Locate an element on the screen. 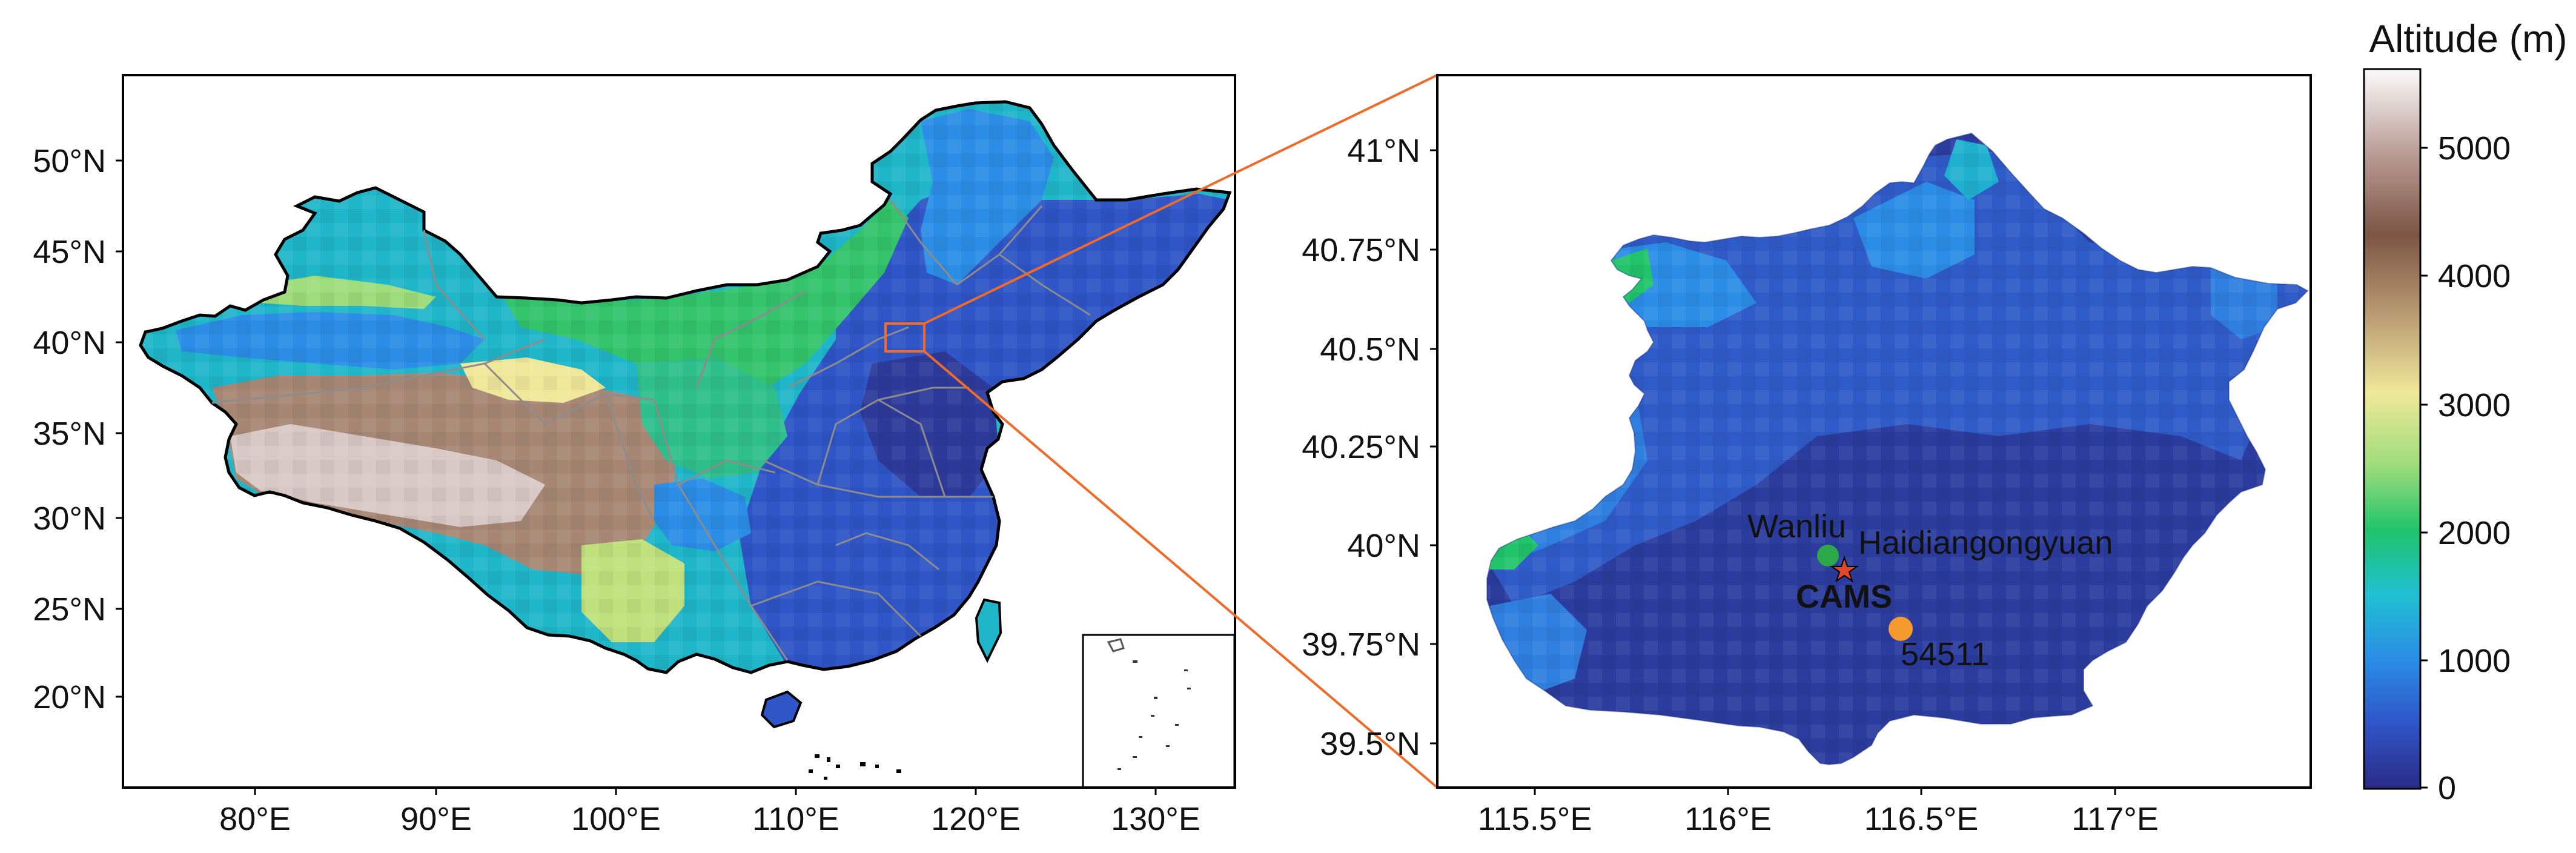 The width and height of the screenshot is (2576, 853). colorbar-ramp is located at coordinates (2392, 429).